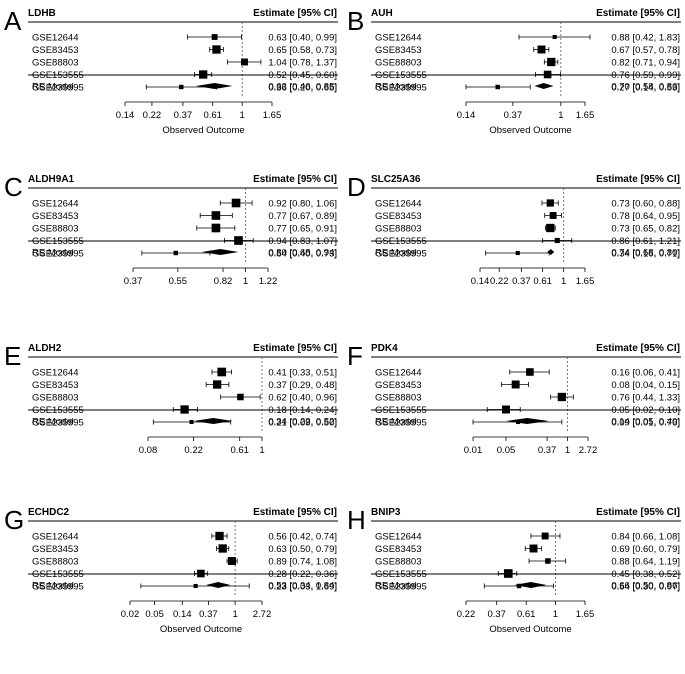 The image size is (685, 674). What do you see at coordinates (302, 373) in the screenshot?
I see `estimate-value: 0.41 [0.33, 0.51]` at bounding box center [302, 373].